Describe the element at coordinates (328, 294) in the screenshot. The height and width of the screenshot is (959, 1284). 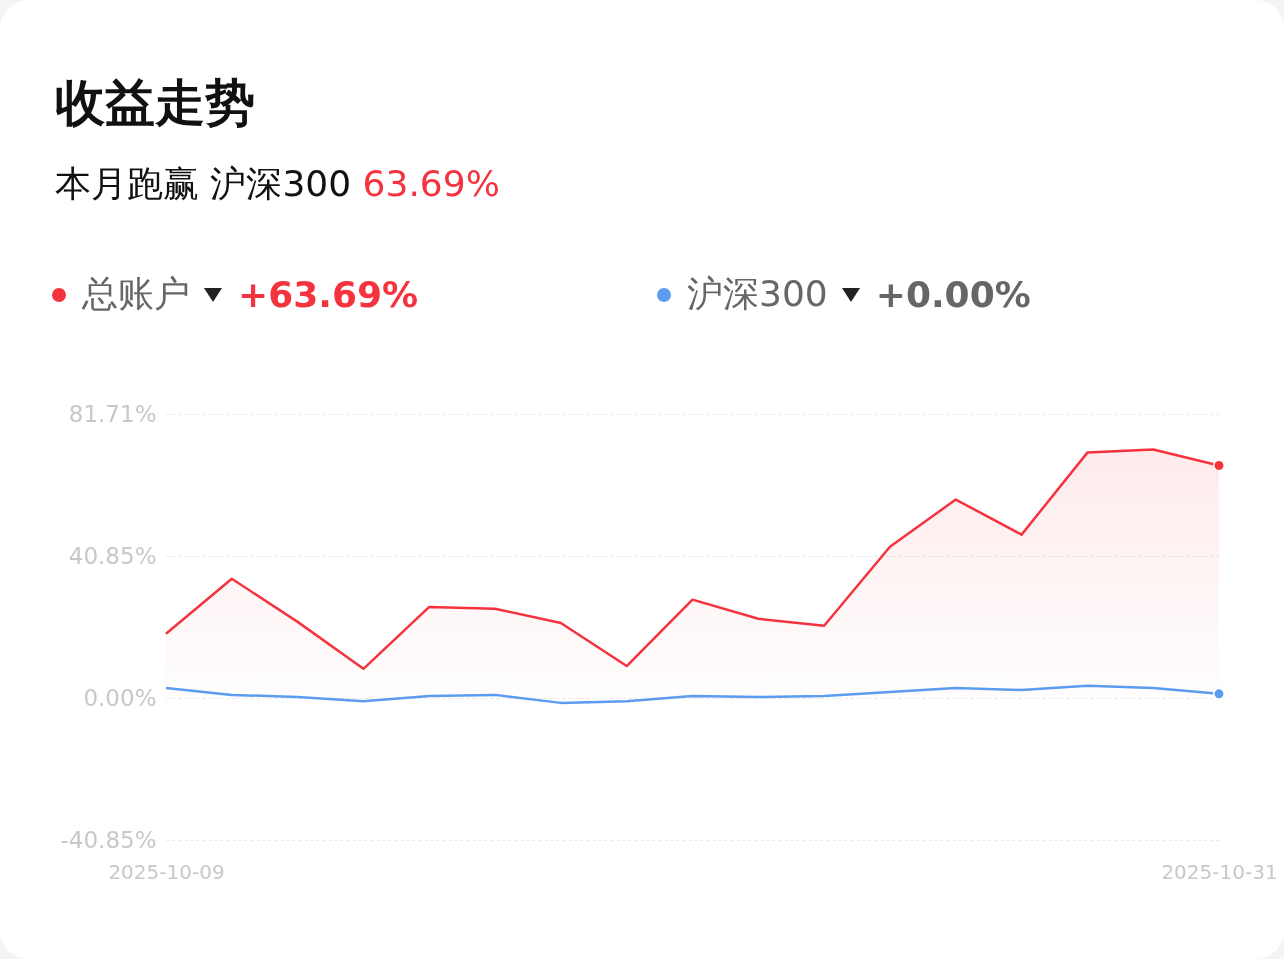
I see `text: +63.69%` at that location.